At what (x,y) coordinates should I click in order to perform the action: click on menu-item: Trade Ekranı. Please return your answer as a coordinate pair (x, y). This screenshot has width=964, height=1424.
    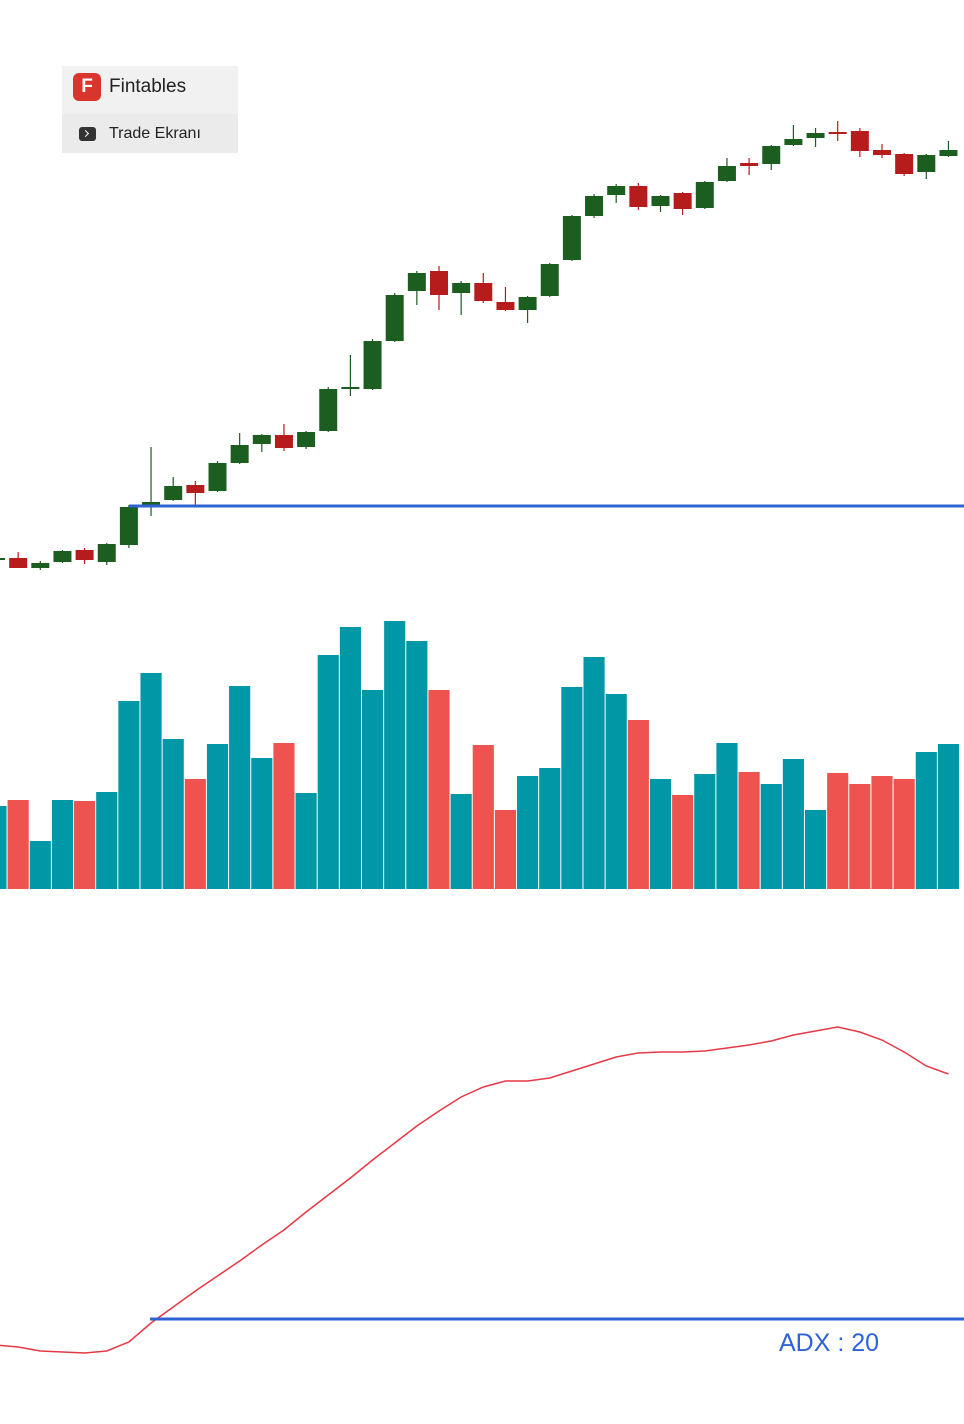
    Looking at the image, I should click on (150, 133).